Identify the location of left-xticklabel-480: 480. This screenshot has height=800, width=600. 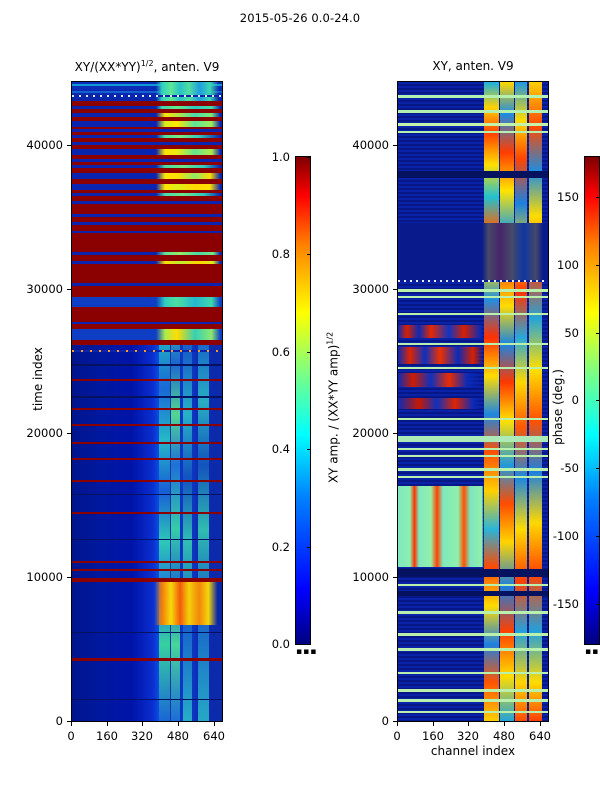
(178, 736).